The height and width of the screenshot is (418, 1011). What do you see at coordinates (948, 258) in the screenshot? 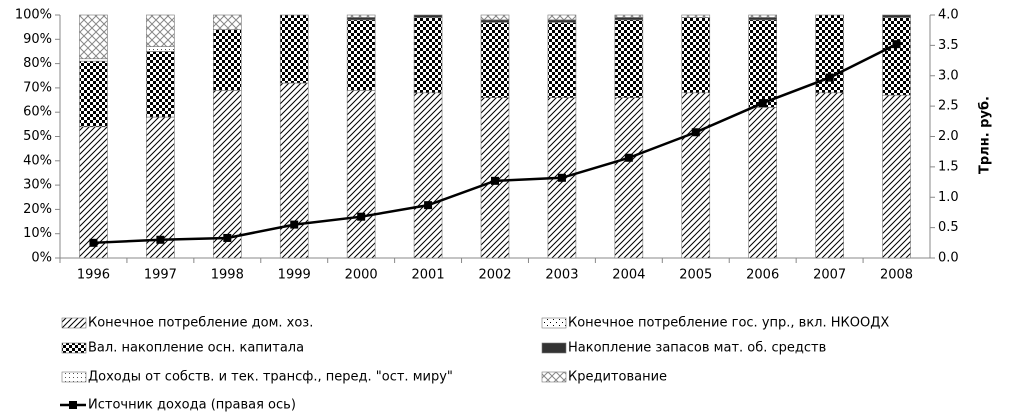
I see `y2-tick-label: 0.0` at bounding box center [948, 258].